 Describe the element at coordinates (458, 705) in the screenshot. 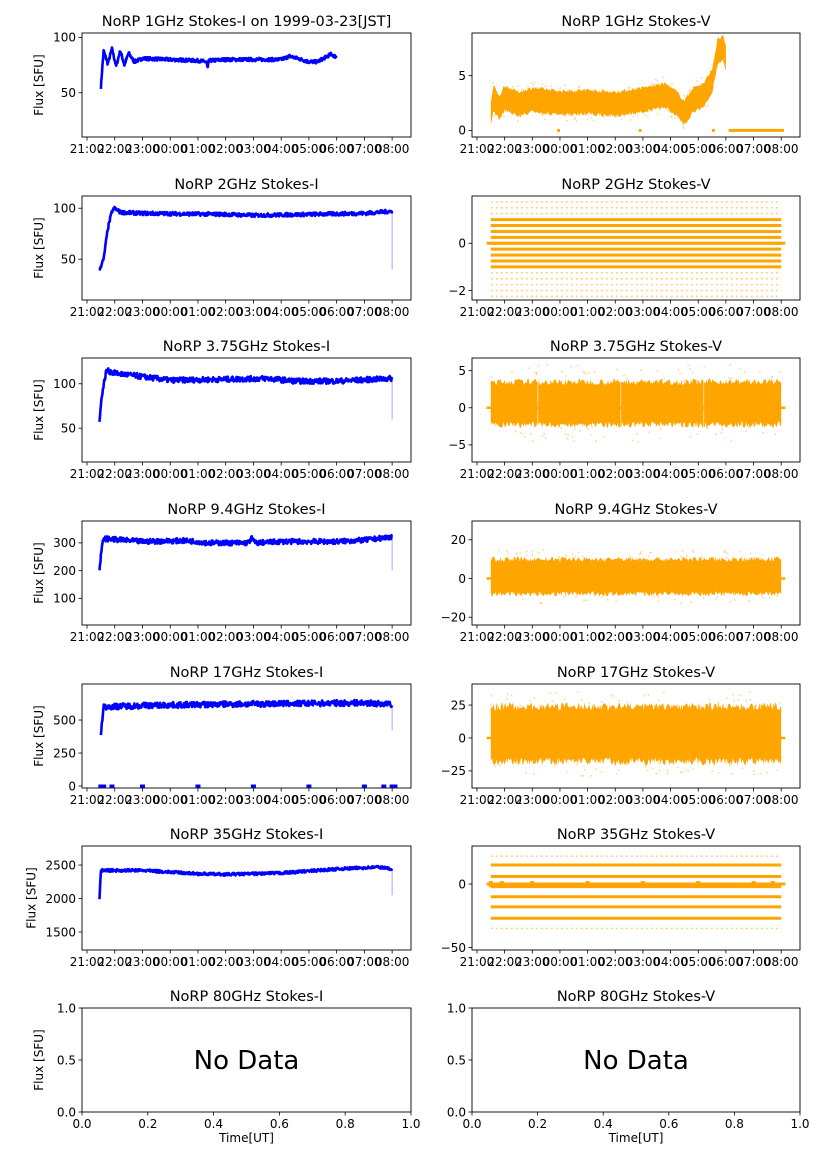

I see `y-tick-label: 25` at that location.